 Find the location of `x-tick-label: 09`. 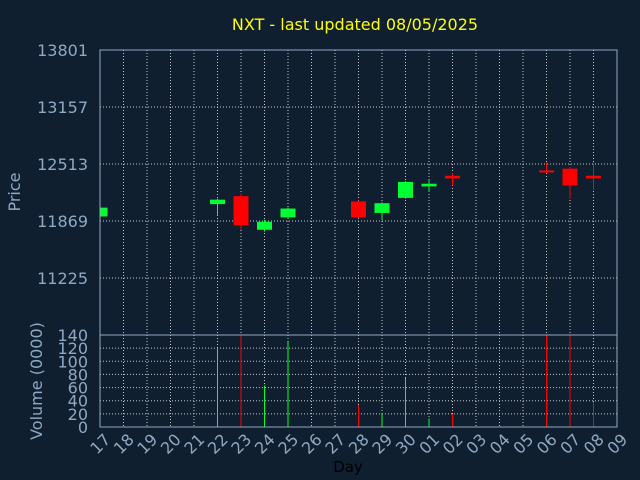

x-tick-label: 09 is located at coordinates (617, 444).